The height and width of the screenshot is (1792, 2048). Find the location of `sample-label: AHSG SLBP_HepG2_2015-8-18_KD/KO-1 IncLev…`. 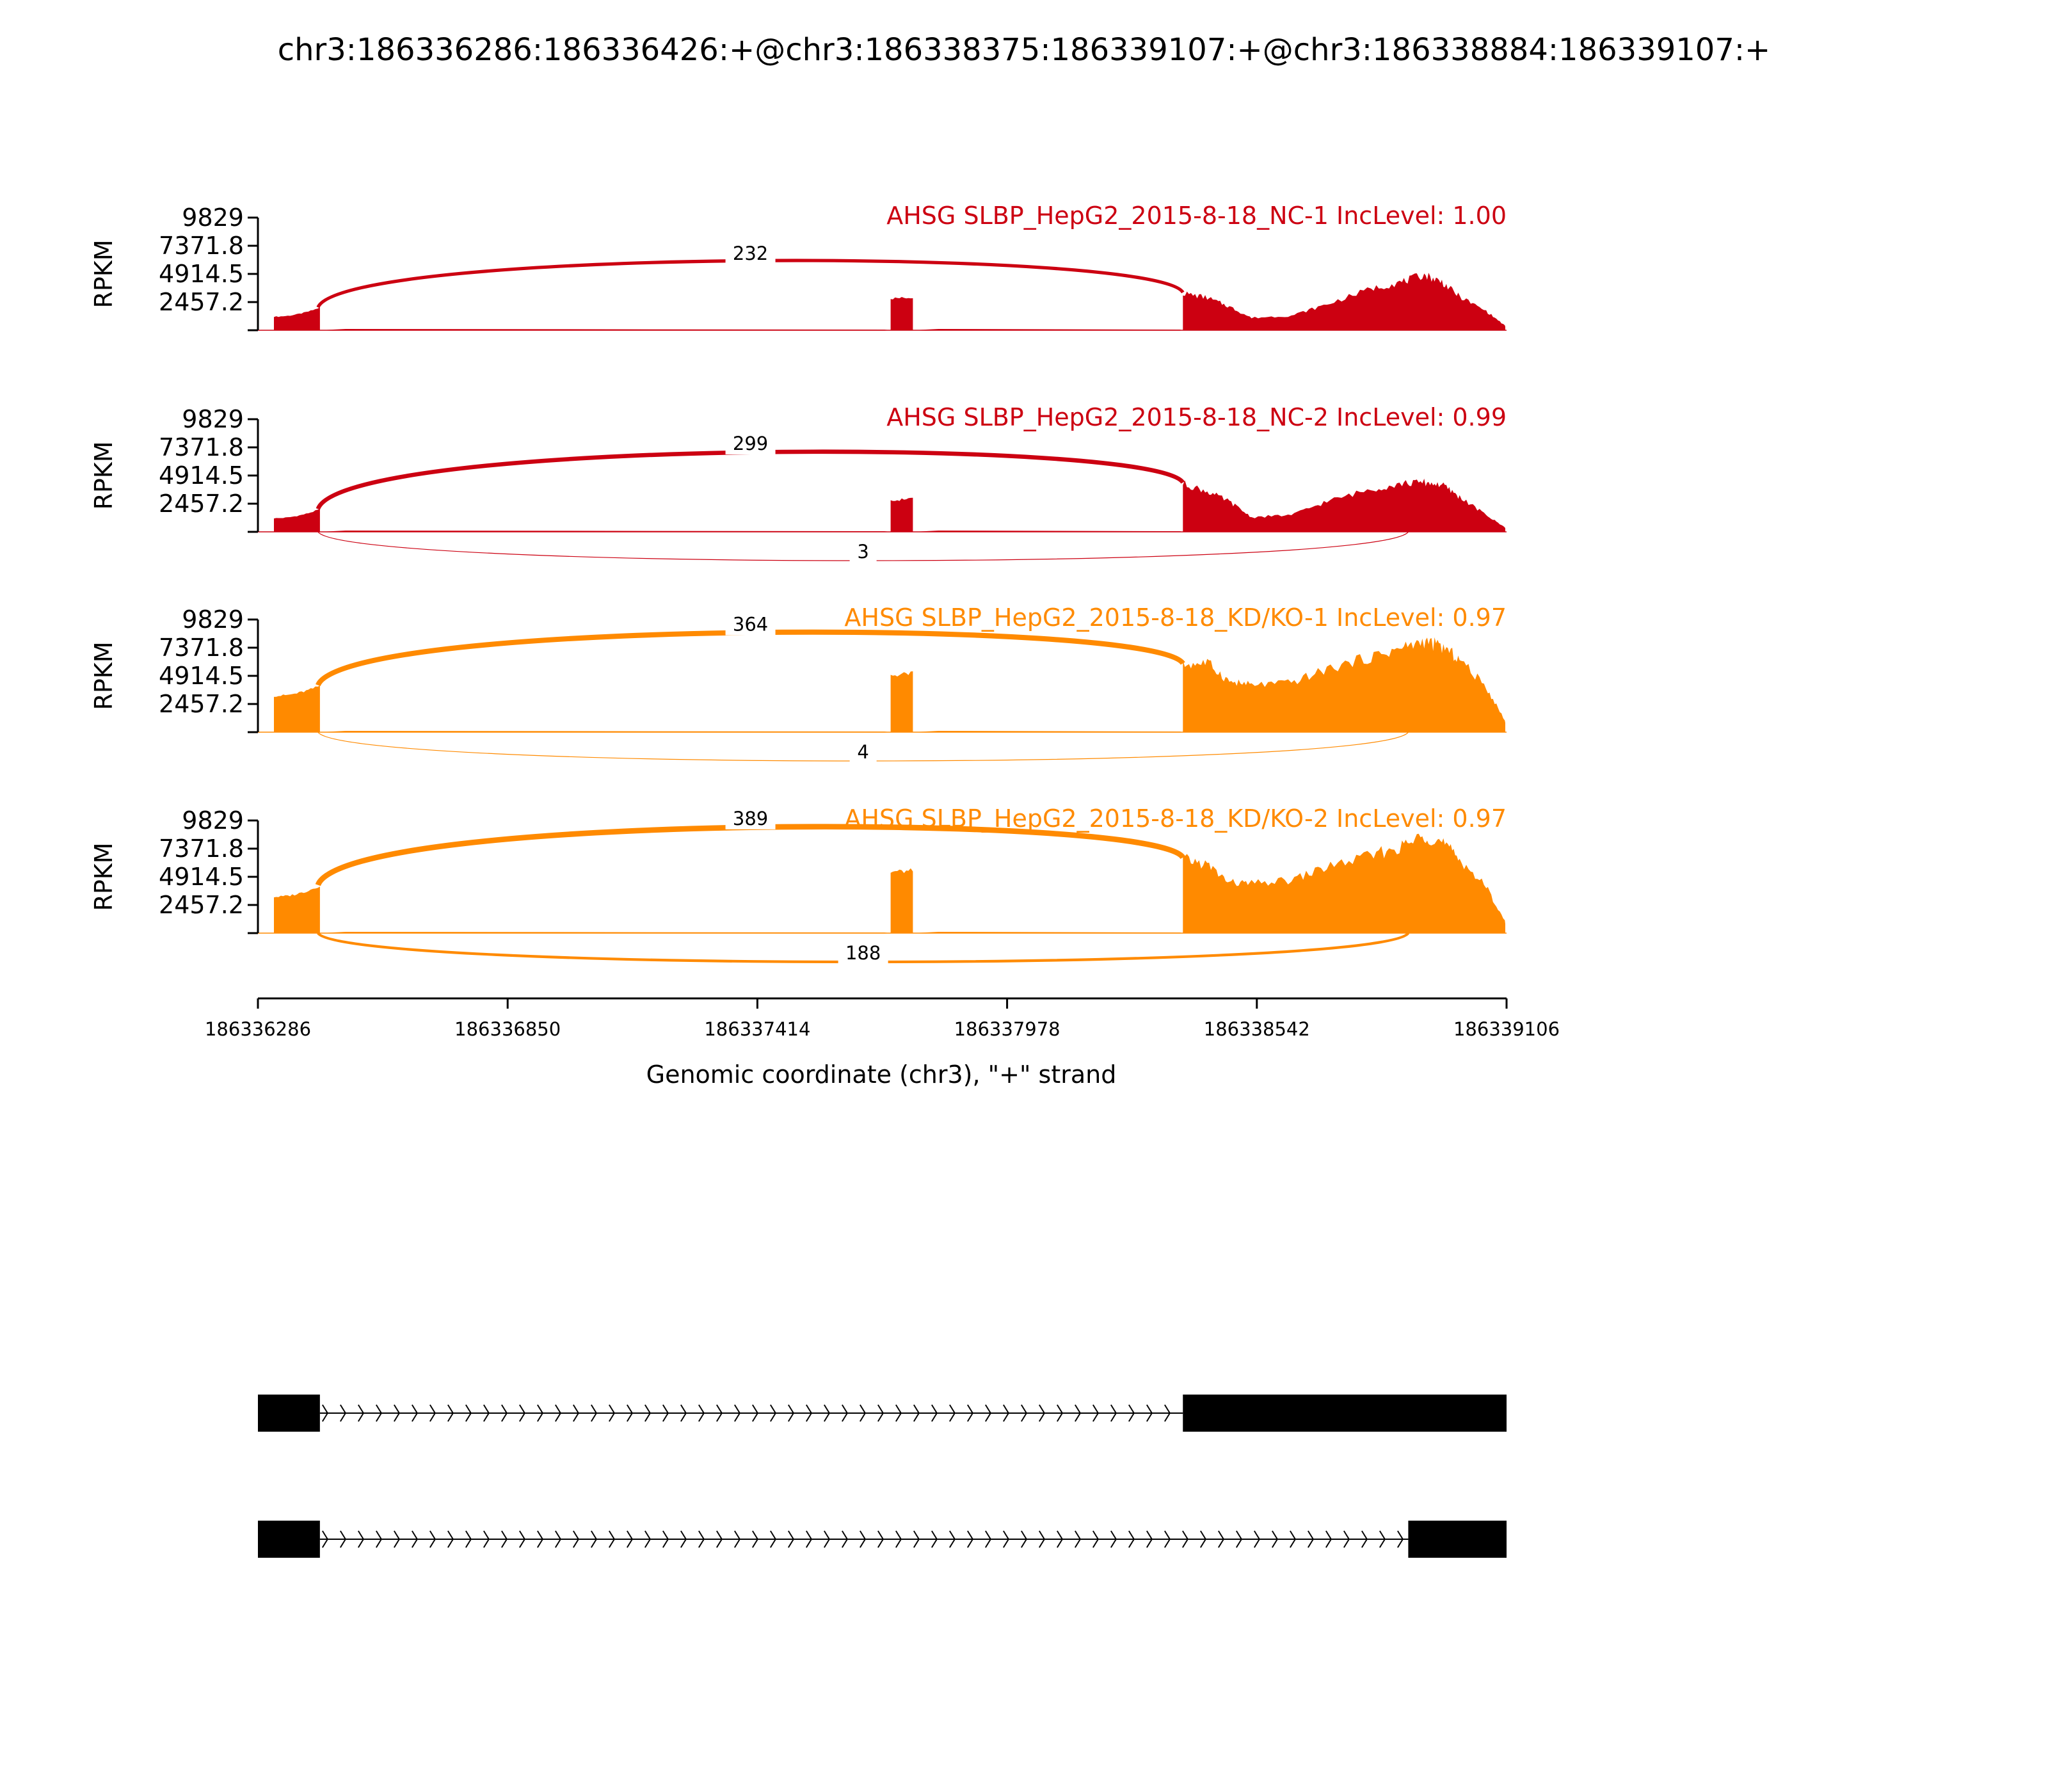

sample-label: AHSG SLBP_HepG2_2015-8-18_KD/KO-1 IncLev… is located at coordinates (1175, 618).